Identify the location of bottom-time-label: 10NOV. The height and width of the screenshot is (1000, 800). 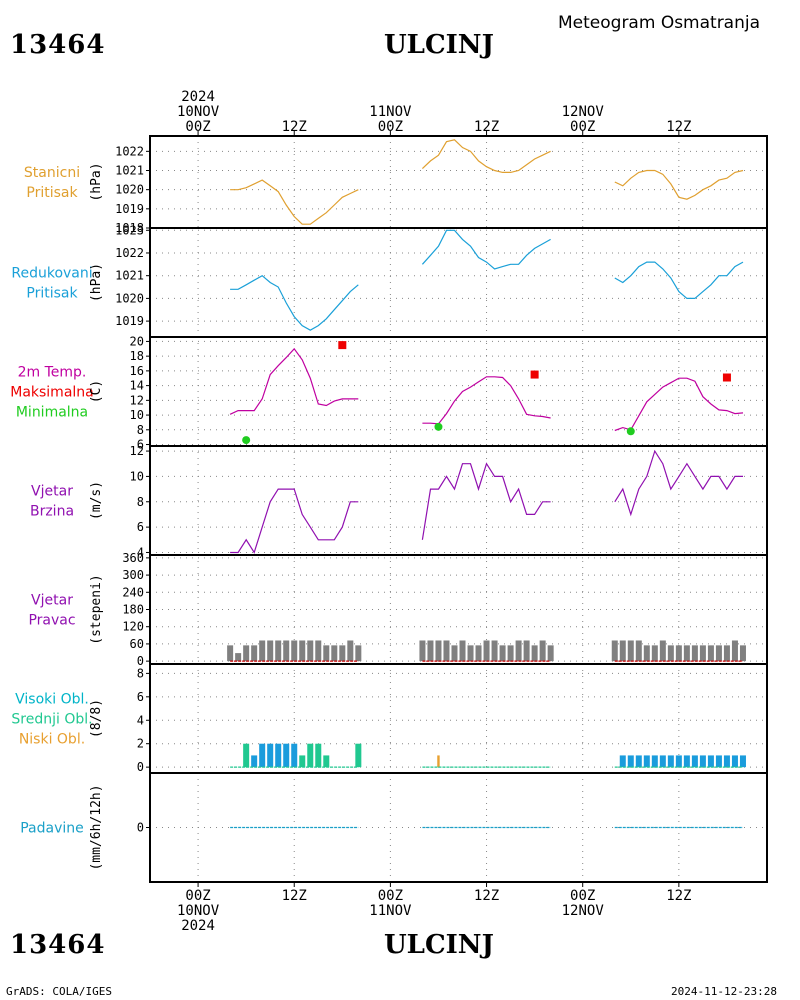
(198, 911).